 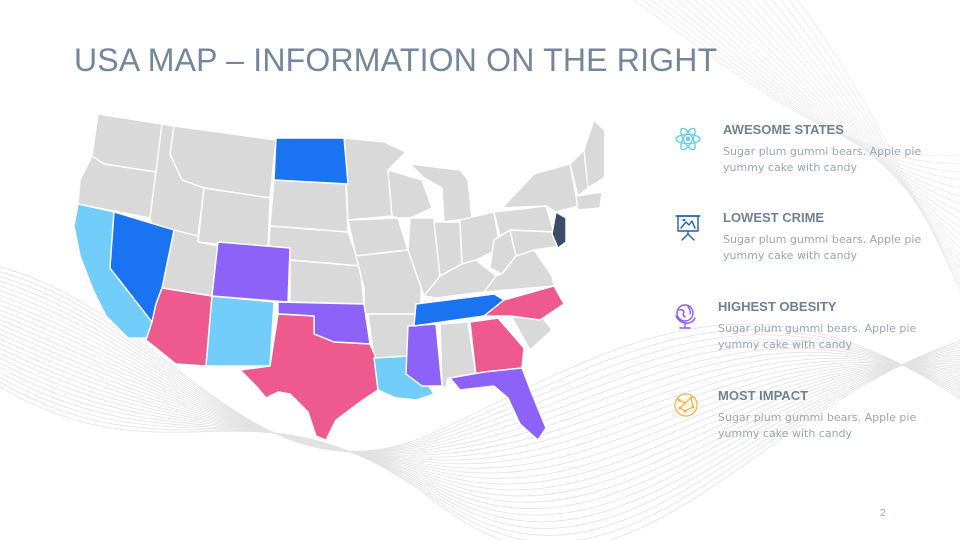 I want to click on state-south-dakota, so click(x=309, y=206).